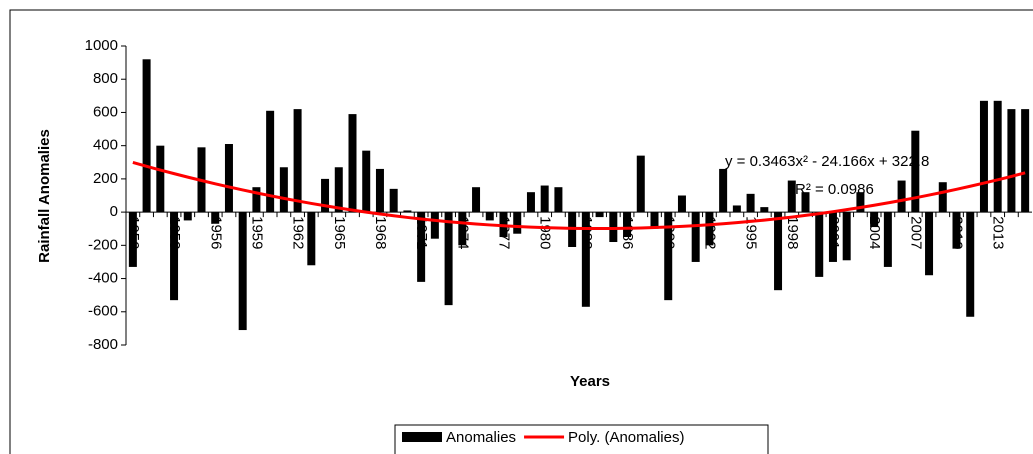  I want to click on x-tick-label: 1986, so click(627, 232).